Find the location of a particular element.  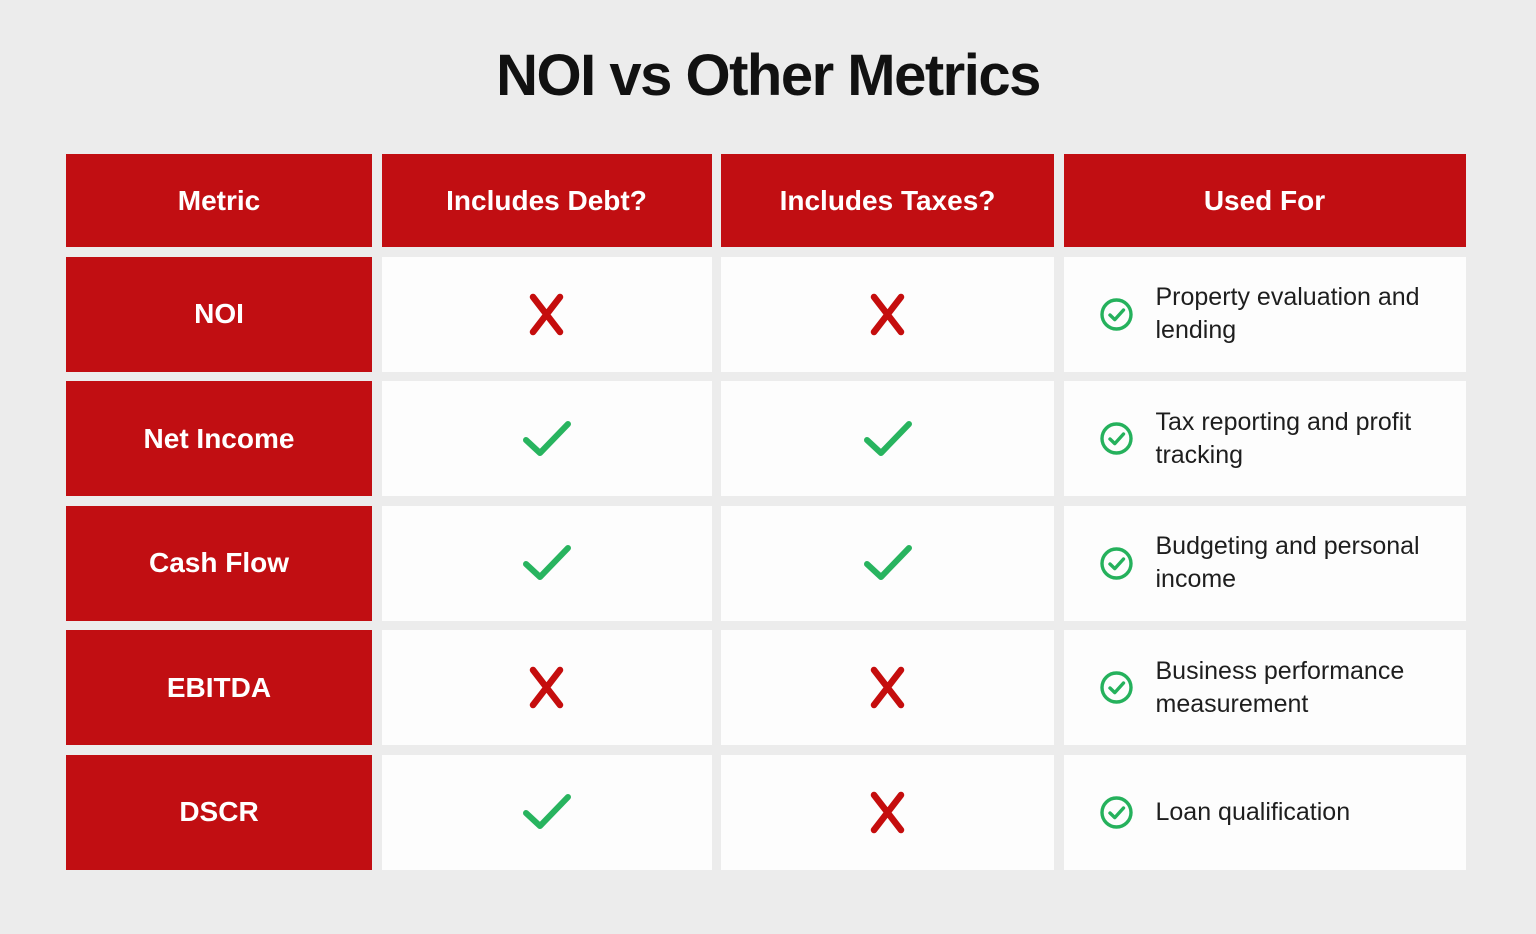

metric-label: Net Income is located at coordinates (219, 438).